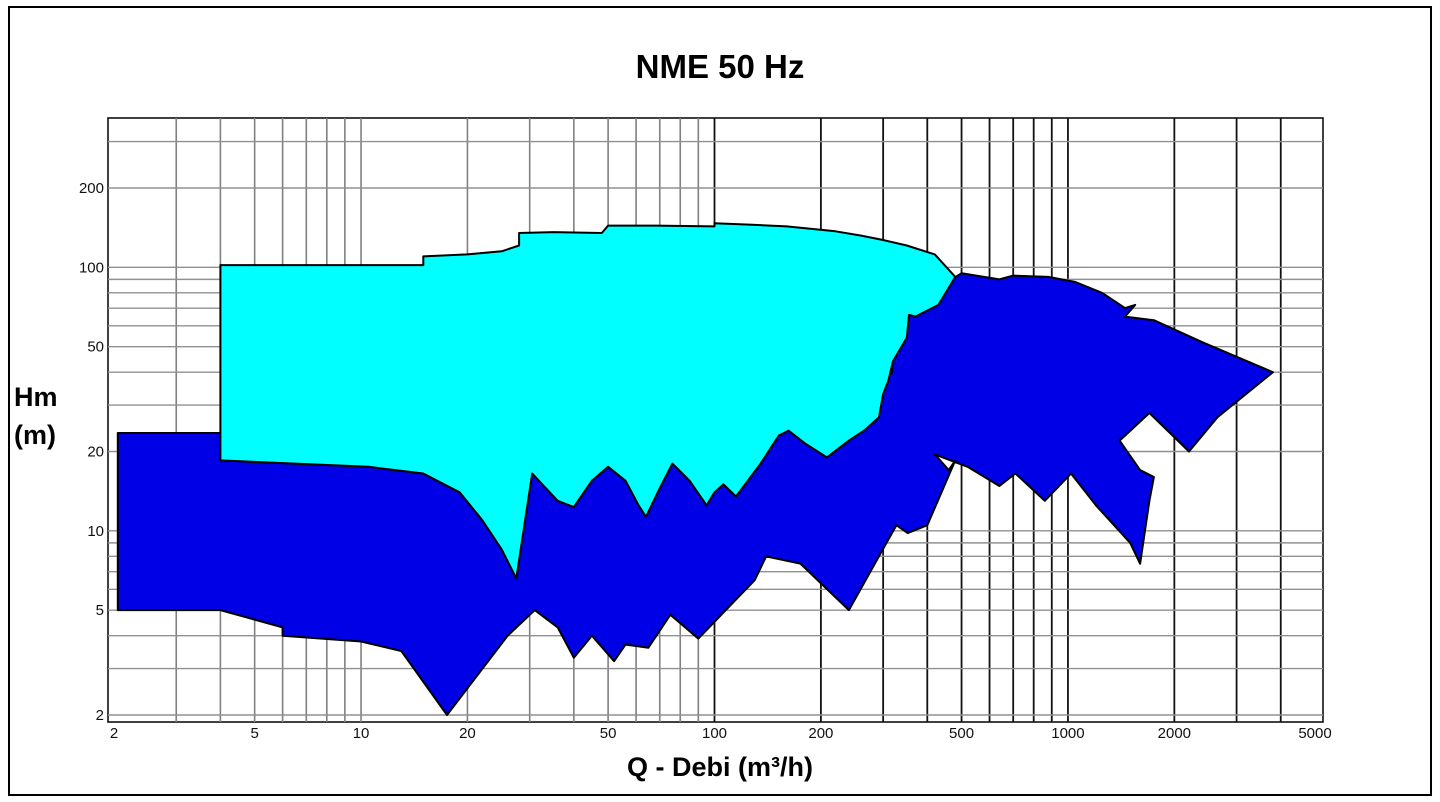 The height and width of the screenshot is (802, 1440). Describe the element at coordinates (1174, 733) in the screenshot. I see `x-tick-label: 2000` at that location.